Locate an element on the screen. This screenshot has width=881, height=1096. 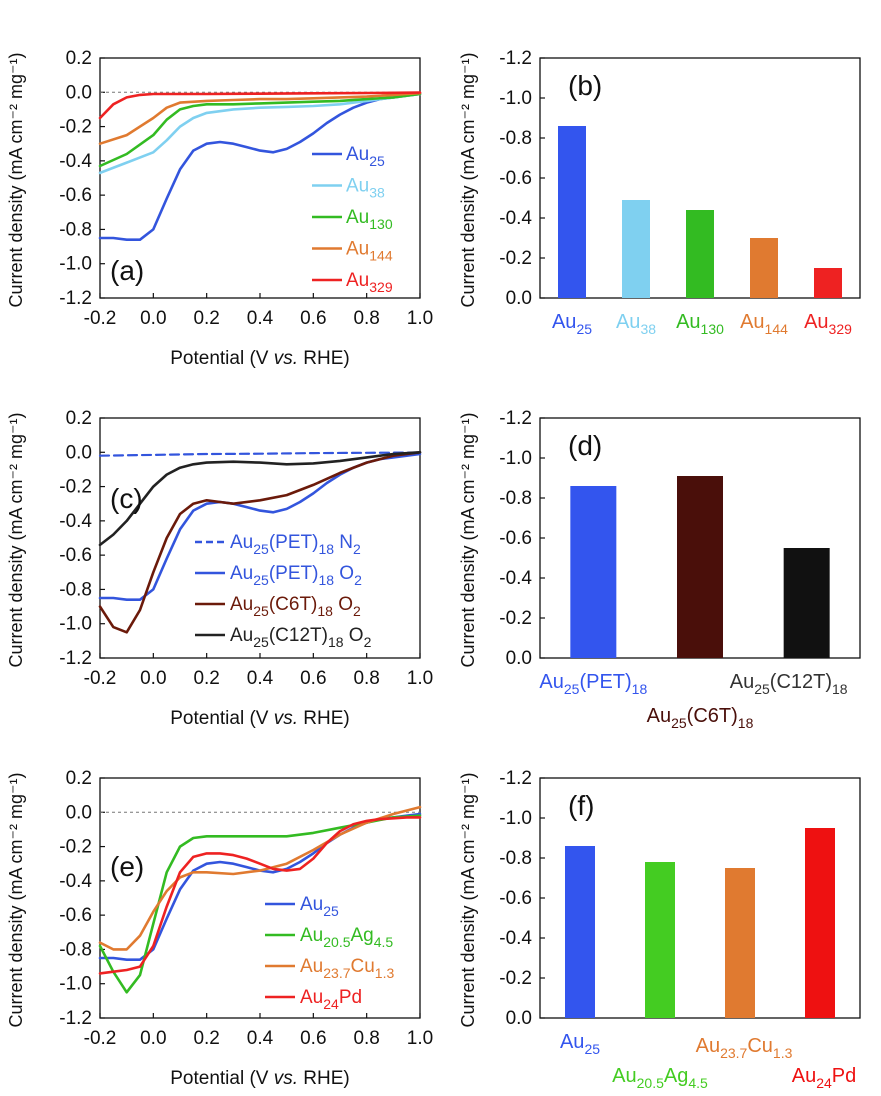
legend-label-part: (C12T) is located at coordinates (298, 635).